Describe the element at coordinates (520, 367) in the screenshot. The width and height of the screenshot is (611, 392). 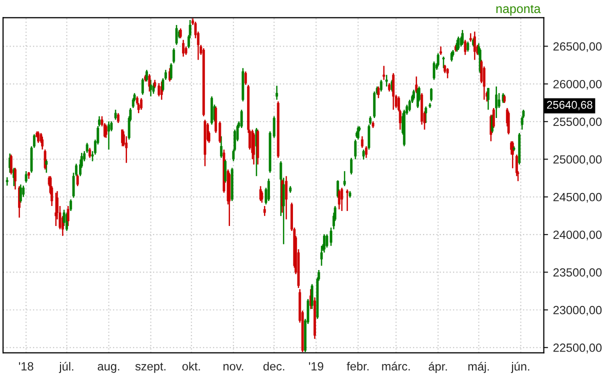
I see `x-tick-label: jún.` at that location.